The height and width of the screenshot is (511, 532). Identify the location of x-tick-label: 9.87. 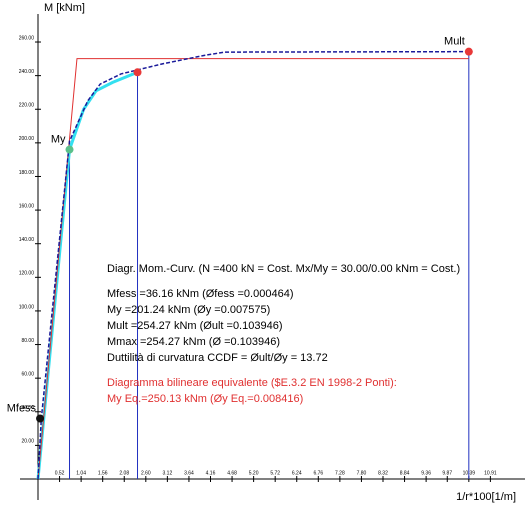
(447, 473).